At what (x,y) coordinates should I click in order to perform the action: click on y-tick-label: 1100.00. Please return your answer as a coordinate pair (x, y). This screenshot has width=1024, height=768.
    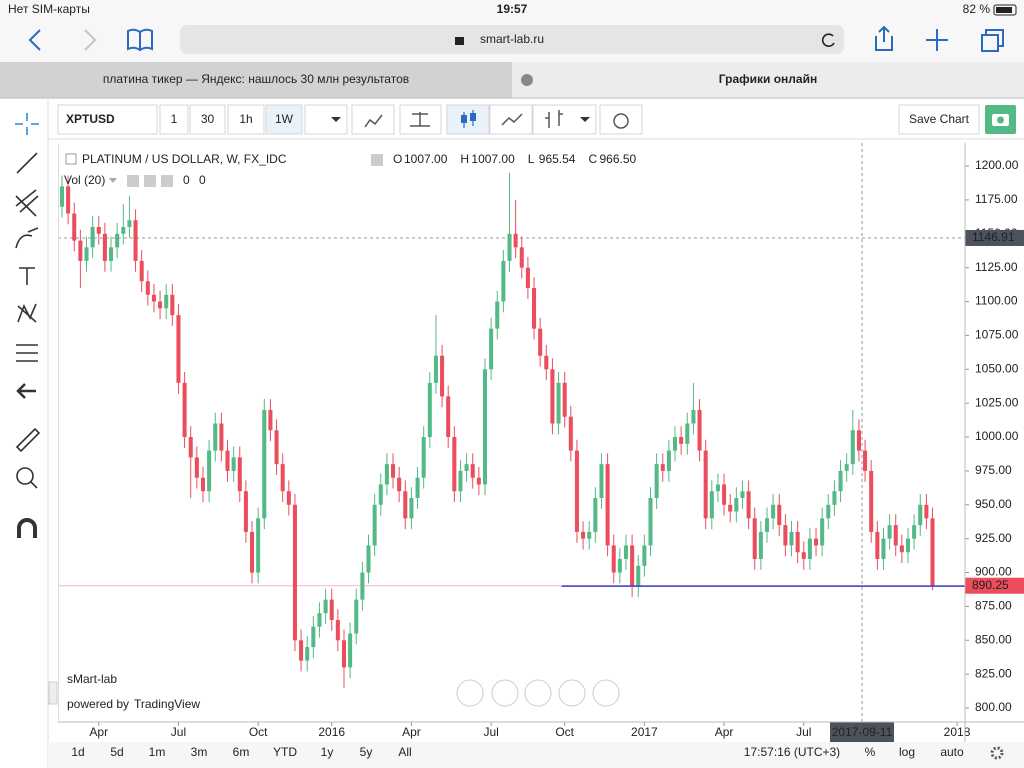
    Looking at the image, I should click on (996, 301).